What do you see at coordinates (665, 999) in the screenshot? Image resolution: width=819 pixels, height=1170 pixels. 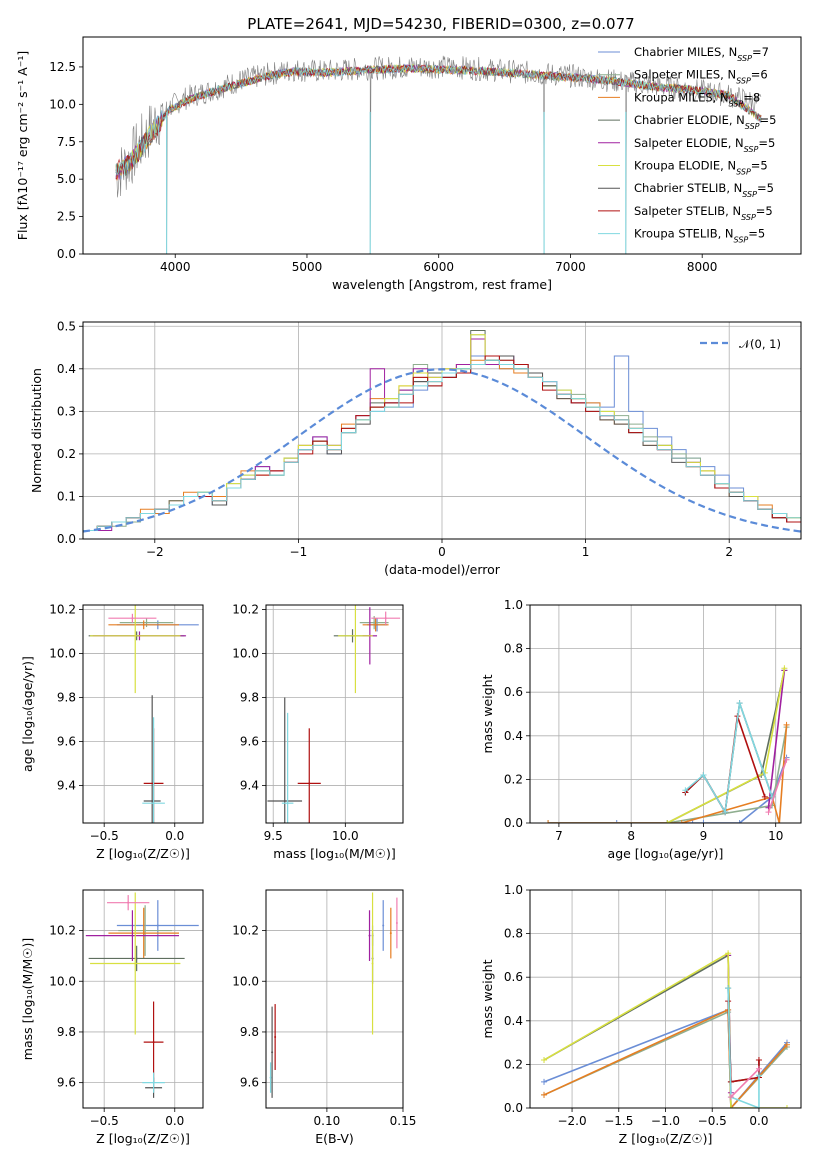 I see `axes-frame` at bounding box center [665, 999].